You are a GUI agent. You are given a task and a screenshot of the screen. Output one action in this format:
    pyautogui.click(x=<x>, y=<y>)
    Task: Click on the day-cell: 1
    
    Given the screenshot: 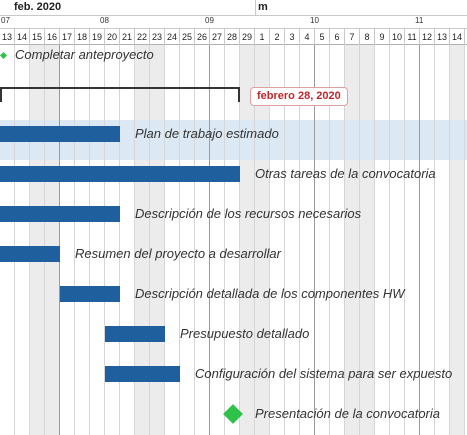 What is the action you would take?
    pyautogui.click(x=262, y=37)
    